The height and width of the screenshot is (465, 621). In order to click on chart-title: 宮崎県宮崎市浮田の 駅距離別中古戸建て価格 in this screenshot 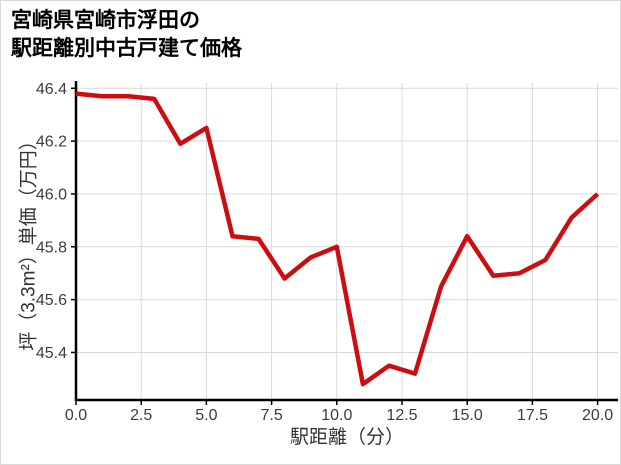, I will do `click(126, 35)`.